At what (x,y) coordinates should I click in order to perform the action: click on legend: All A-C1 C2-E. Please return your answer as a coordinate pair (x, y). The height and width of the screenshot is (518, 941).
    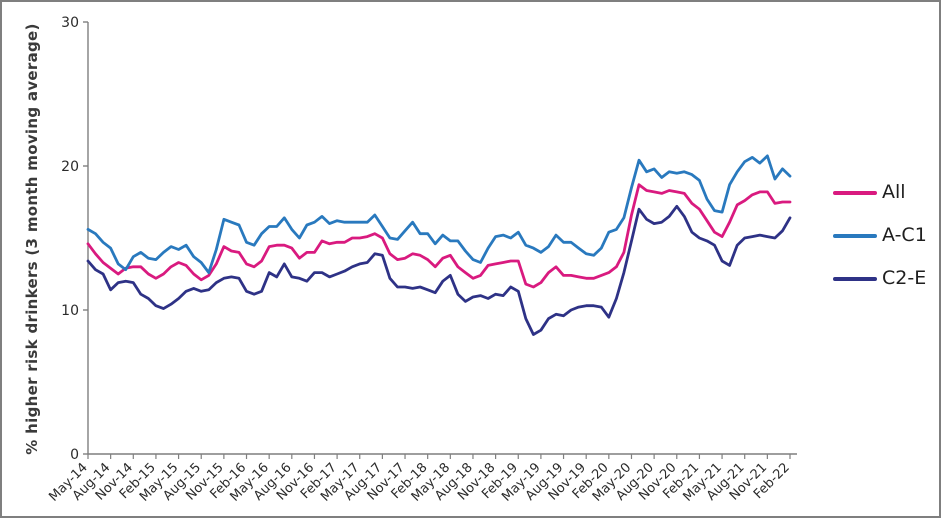
    Looking at the image, I should click on (880, 235).